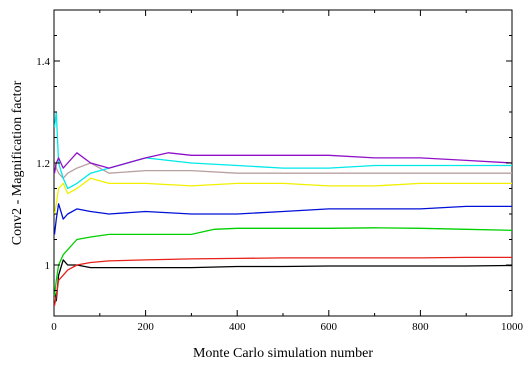  Describe the element at coordinates (512, 327) in the screenshot. I see `x-tick-label: 1000` at that location.